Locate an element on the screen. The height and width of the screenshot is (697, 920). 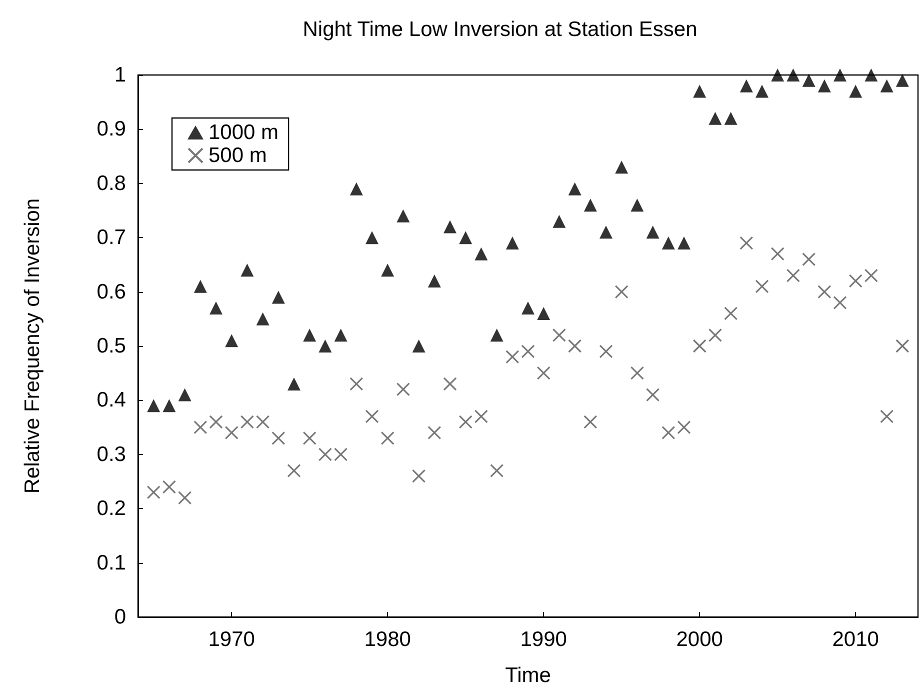
x-tick-label: 1970 is located at coordinates (231, 639).